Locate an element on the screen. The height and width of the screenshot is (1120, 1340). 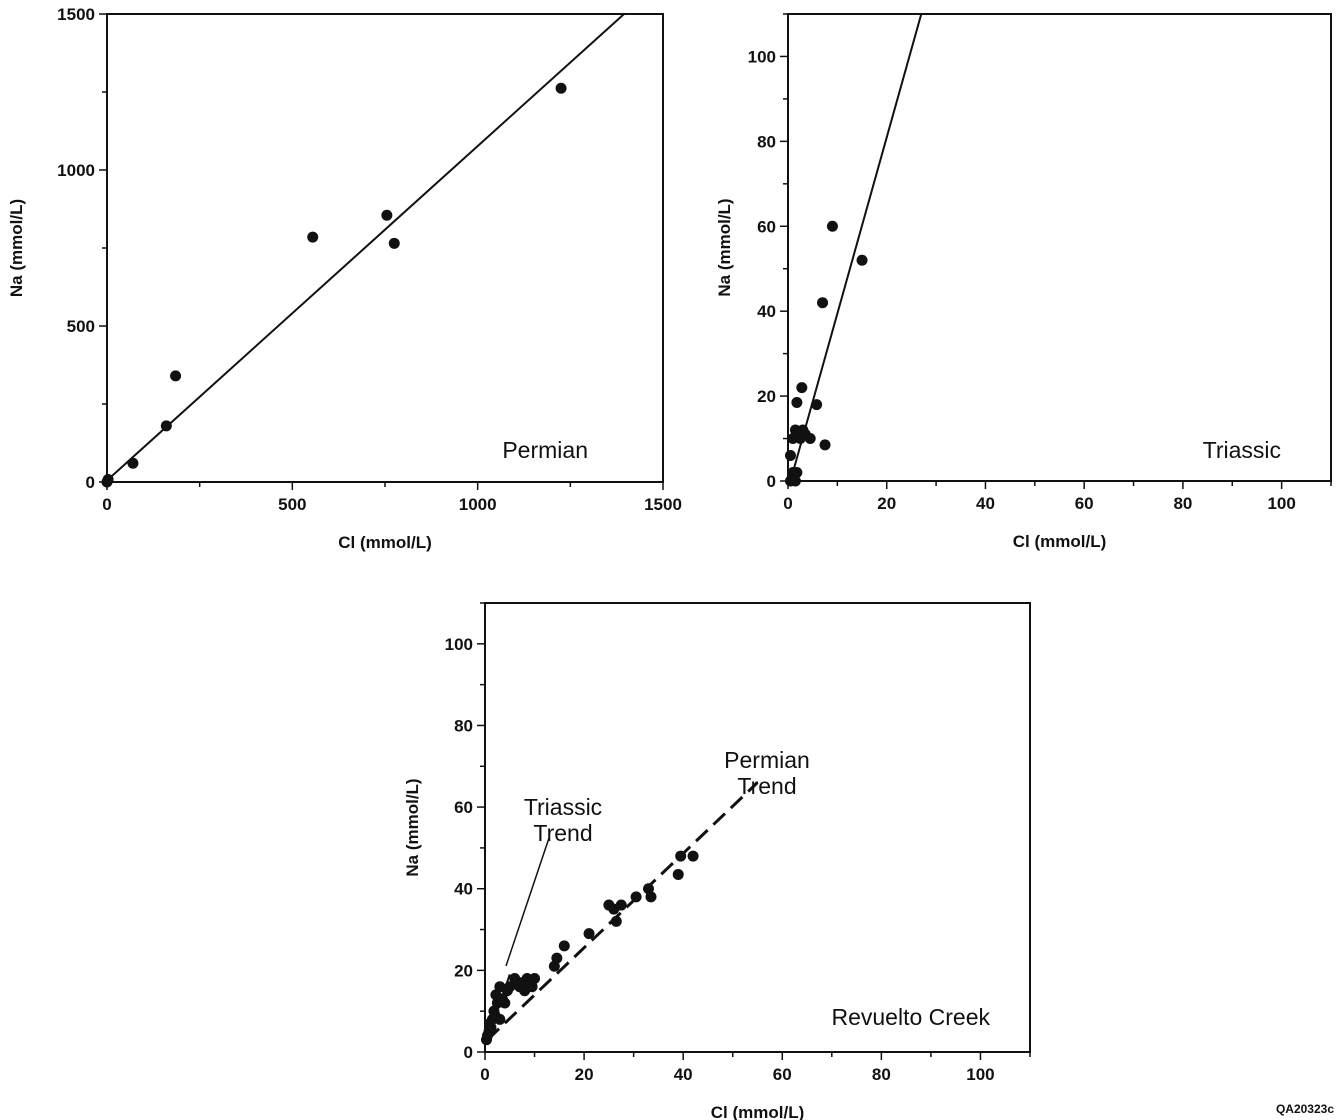
trend-line-dashed is located at coordinates (622, 911).